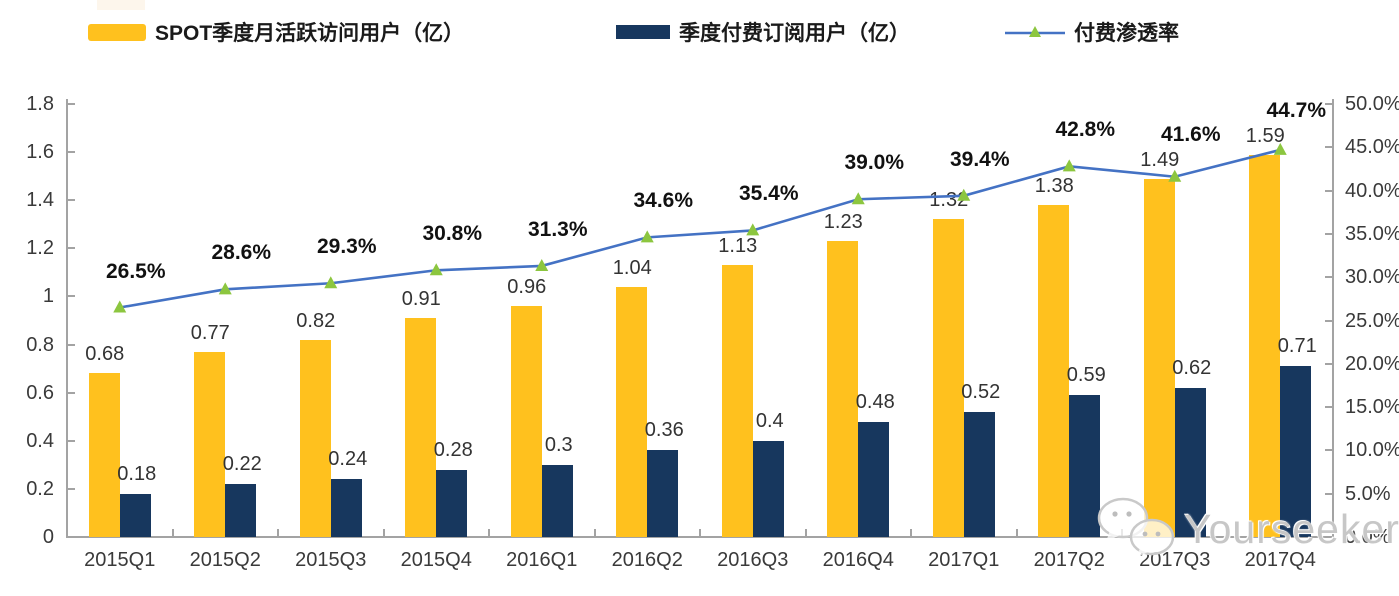 This screenshot has width=1399, height=596. I want to click on watermark-text: Yourseeker, so click(1291, 528).